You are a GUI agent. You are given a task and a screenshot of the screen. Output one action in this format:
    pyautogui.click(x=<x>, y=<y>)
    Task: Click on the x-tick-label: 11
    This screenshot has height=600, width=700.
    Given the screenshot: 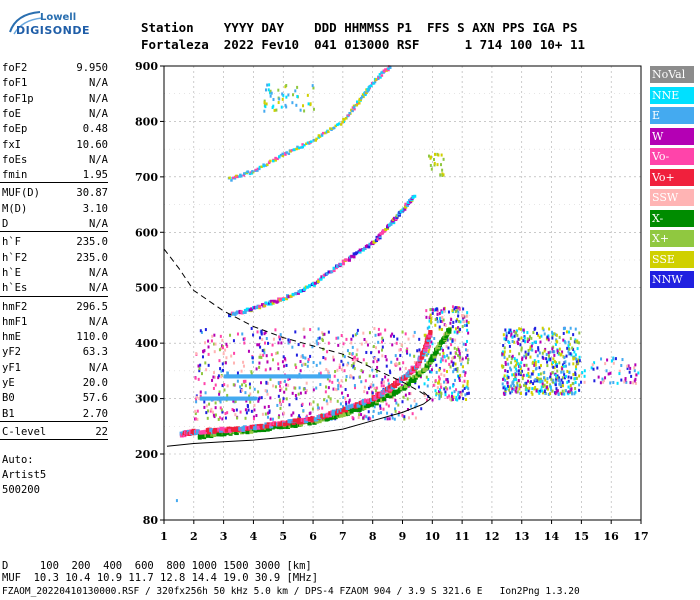 What is the action you would take?
    pyautogui.click(x=461, y=536)
    